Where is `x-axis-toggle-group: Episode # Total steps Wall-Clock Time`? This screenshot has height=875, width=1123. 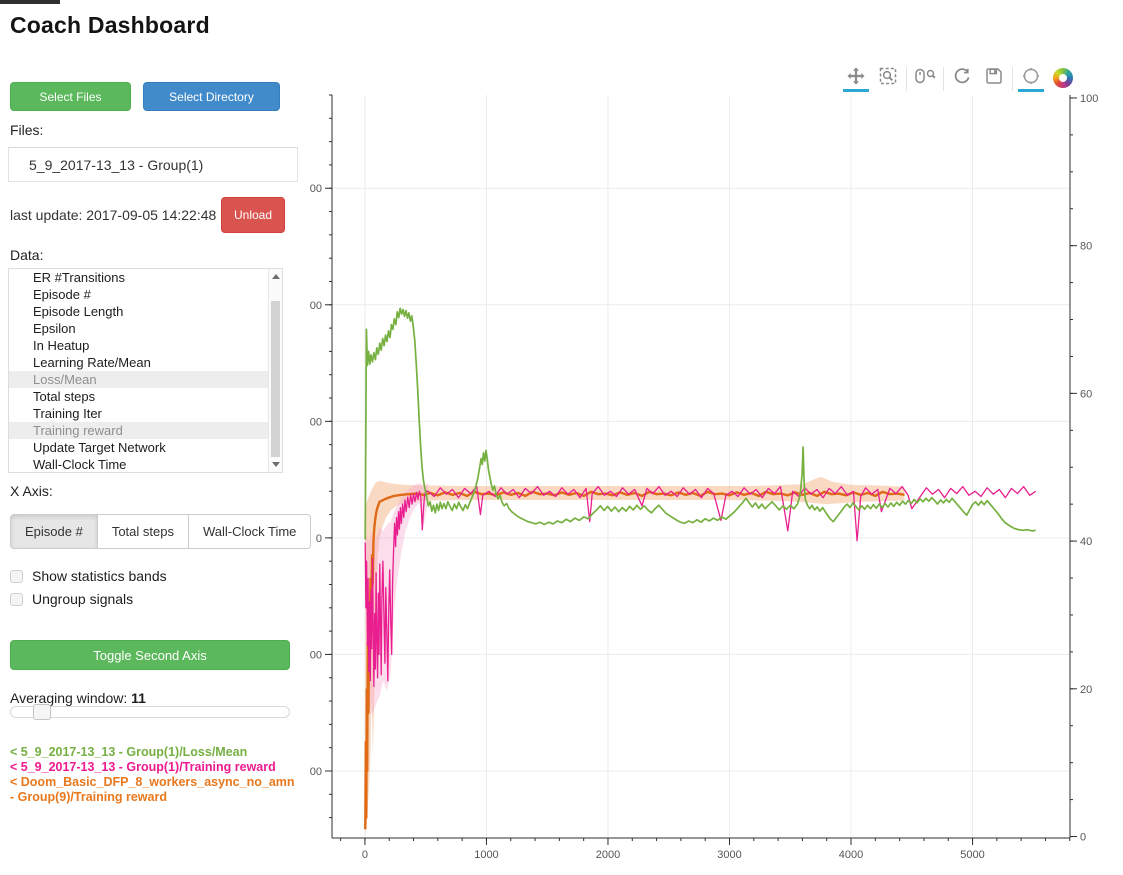 x-axis-toggle-group: Episode # Total steps Wall-Clock Time is located at coordinates (161, 531).